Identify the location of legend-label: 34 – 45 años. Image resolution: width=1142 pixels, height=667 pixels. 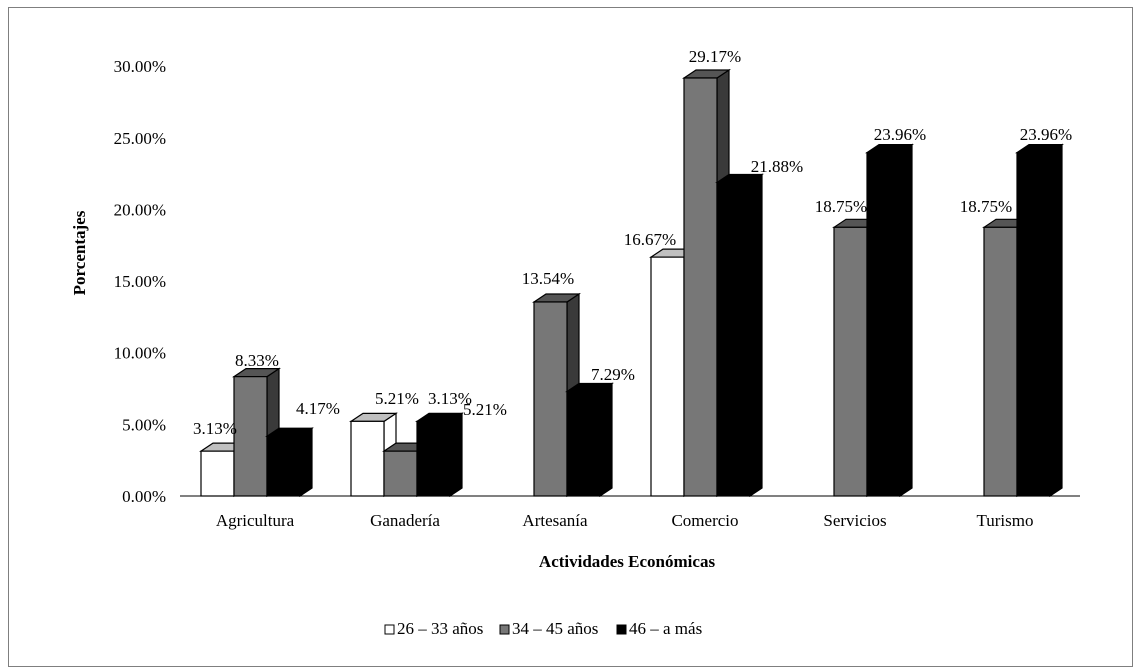
(555, 628).